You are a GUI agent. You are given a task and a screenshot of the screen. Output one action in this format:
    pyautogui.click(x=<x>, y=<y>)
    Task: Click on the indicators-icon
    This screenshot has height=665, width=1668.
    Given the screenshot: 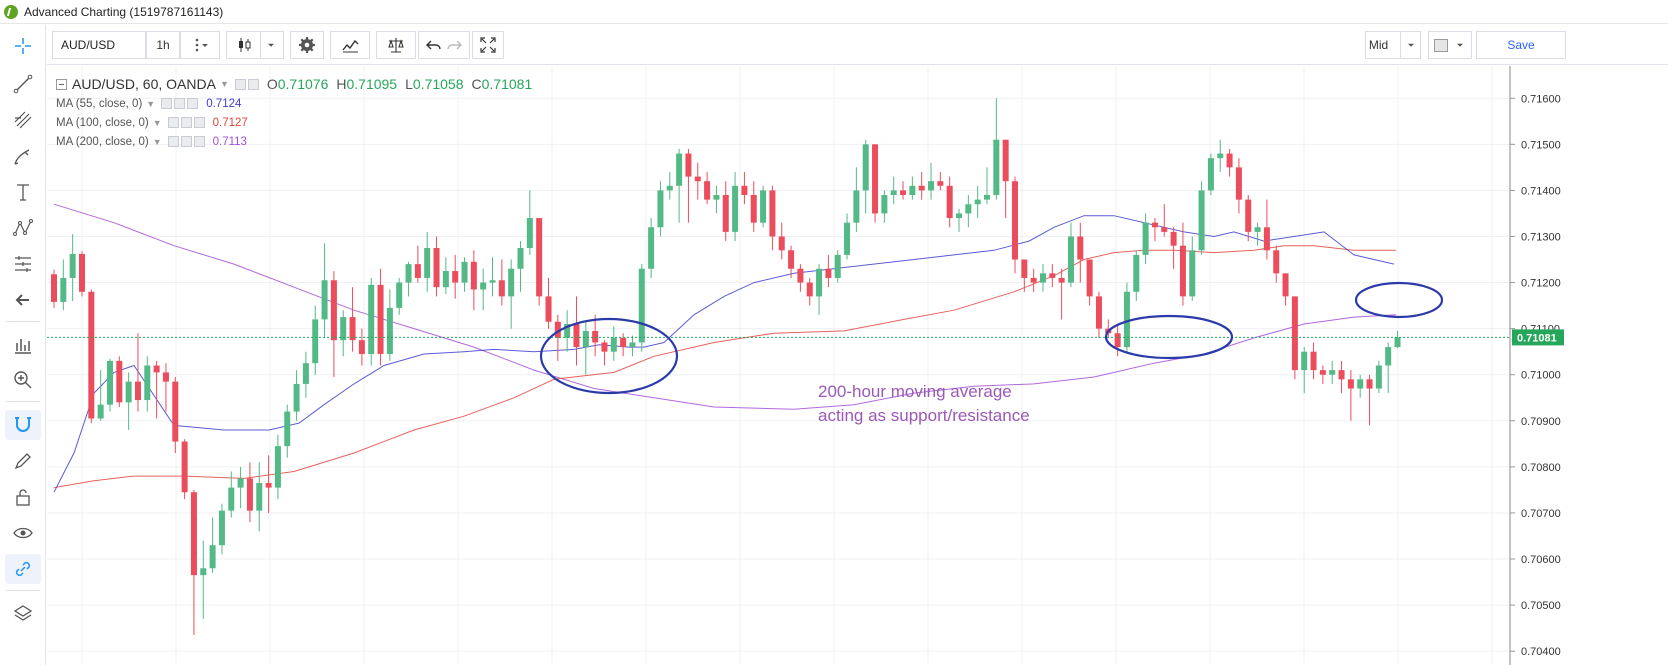 What is the action you would take?
    pyautogui.click(x=350, y=46)
    